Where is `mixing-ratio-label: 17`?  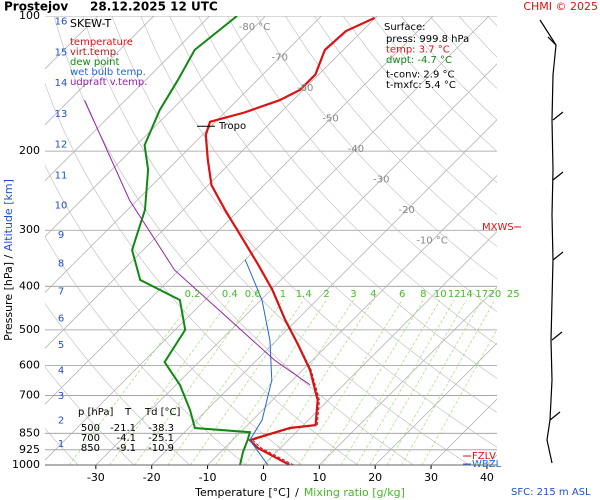
mixing-ratio-label: 17 is located at coordinates (481, 294).